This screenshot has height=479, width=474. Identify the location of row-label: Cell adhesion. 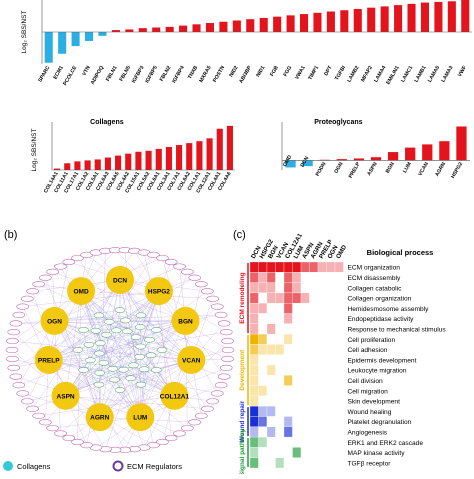
(368, 350).